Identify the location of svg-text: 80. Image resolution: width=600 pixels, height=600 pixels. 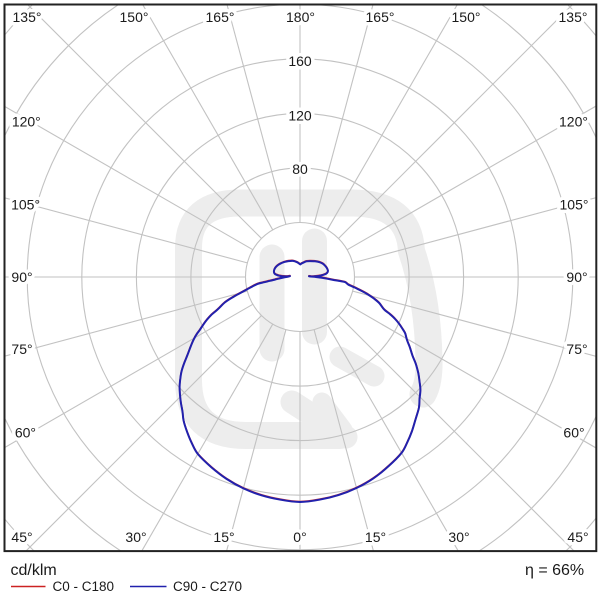
(300, 169).